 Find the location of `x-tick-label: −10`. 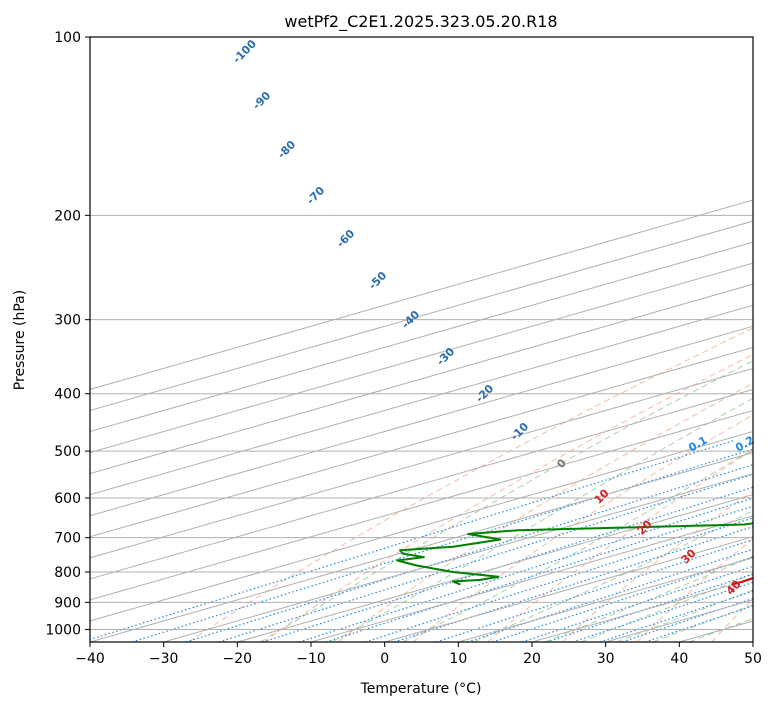

x-tick-label: −10 is located at coordinates (311, 659).